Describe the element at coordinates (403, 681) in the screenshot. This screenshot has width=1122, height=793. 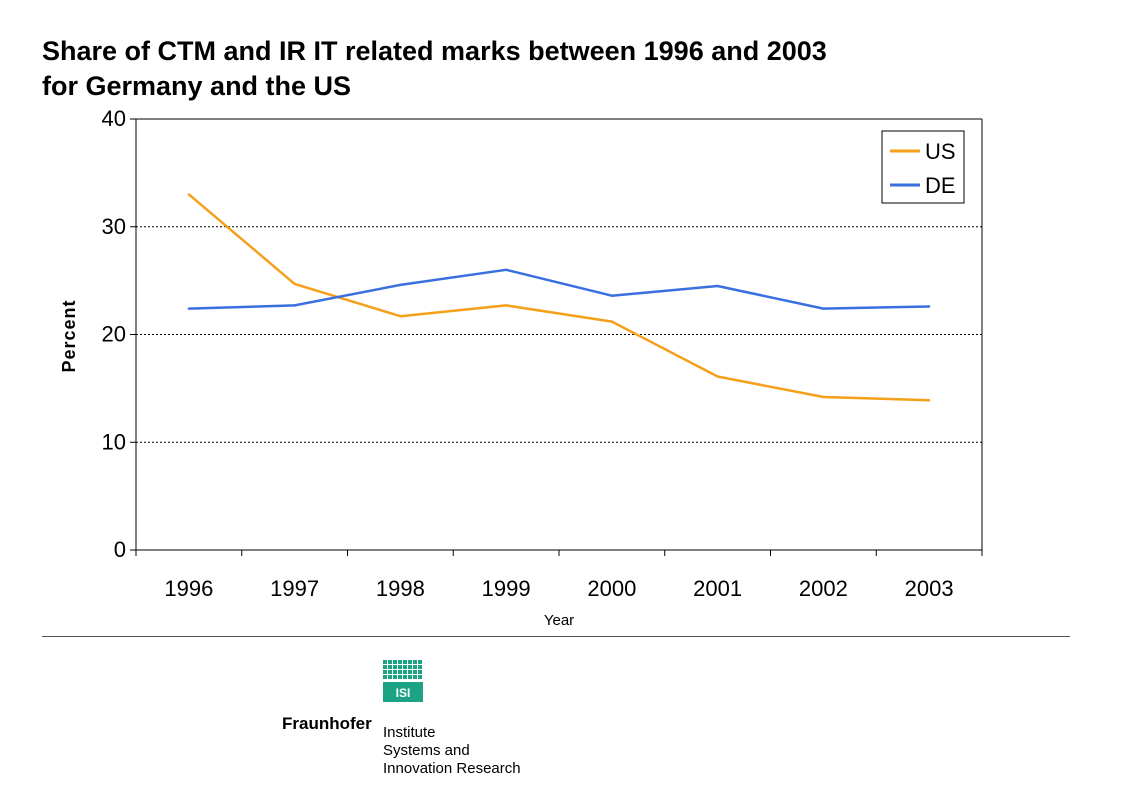
I see `isi-logo-icon: ISI` at that location.